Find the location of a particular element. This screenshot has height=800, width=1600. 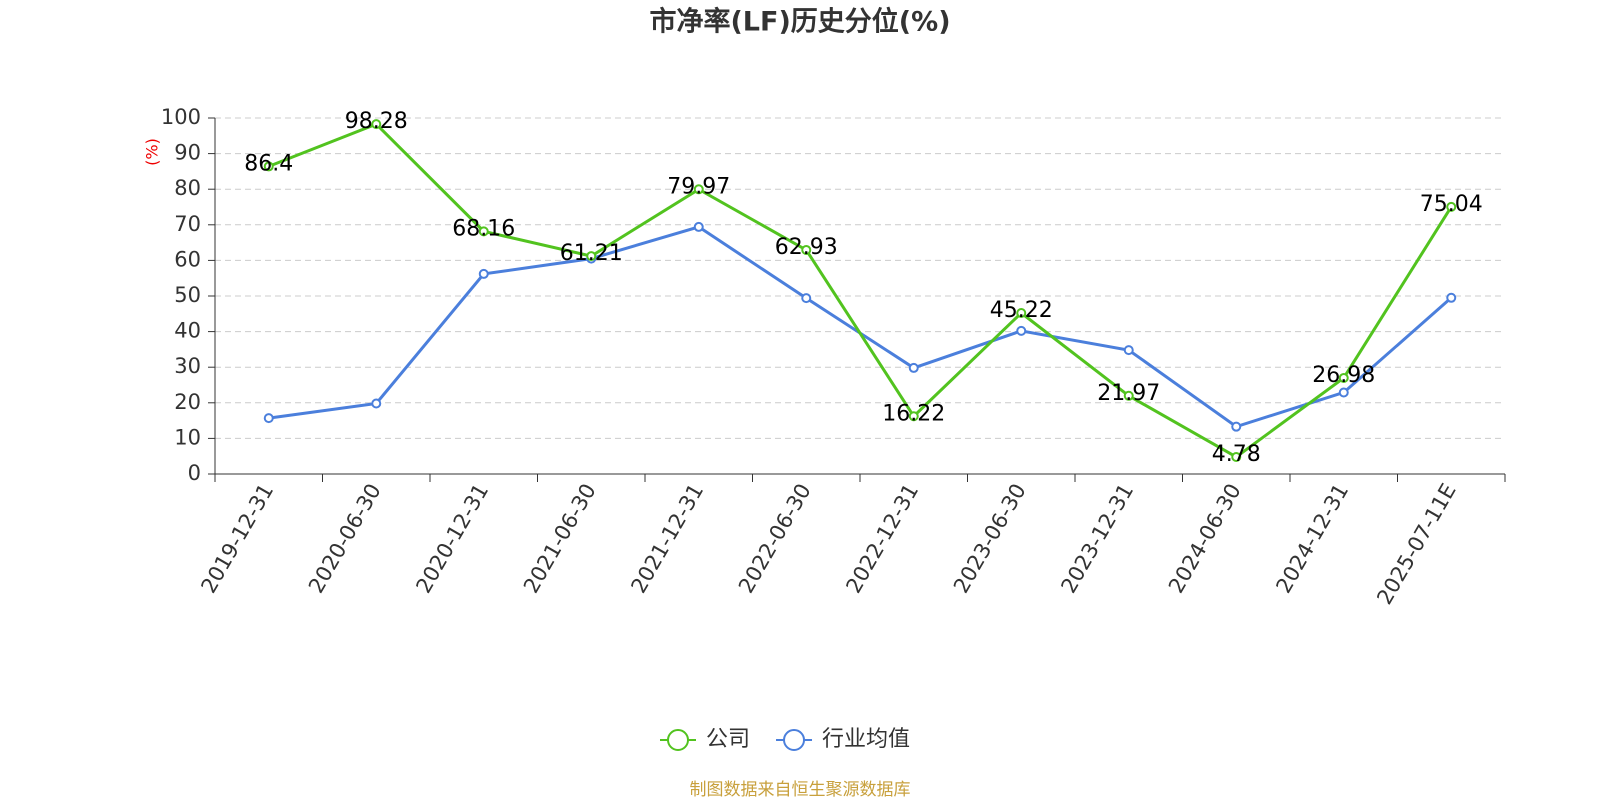

data-label: 4.78 is located at coordinates (1236, 454).